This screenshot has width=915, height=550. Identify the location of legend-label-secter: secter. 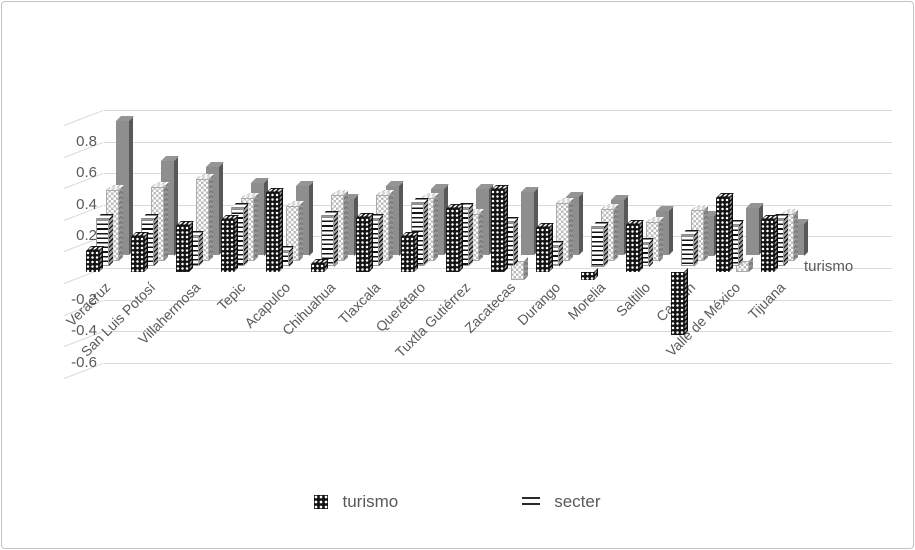
(577, 501).